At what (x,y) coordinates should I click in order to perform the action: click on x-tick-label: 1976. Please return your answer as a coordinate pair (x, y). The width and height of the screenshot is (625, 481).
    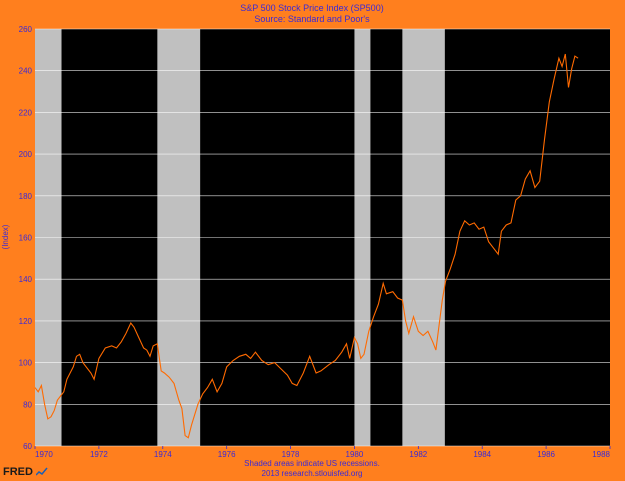
    Looking at the image, I should click on (227, 454).